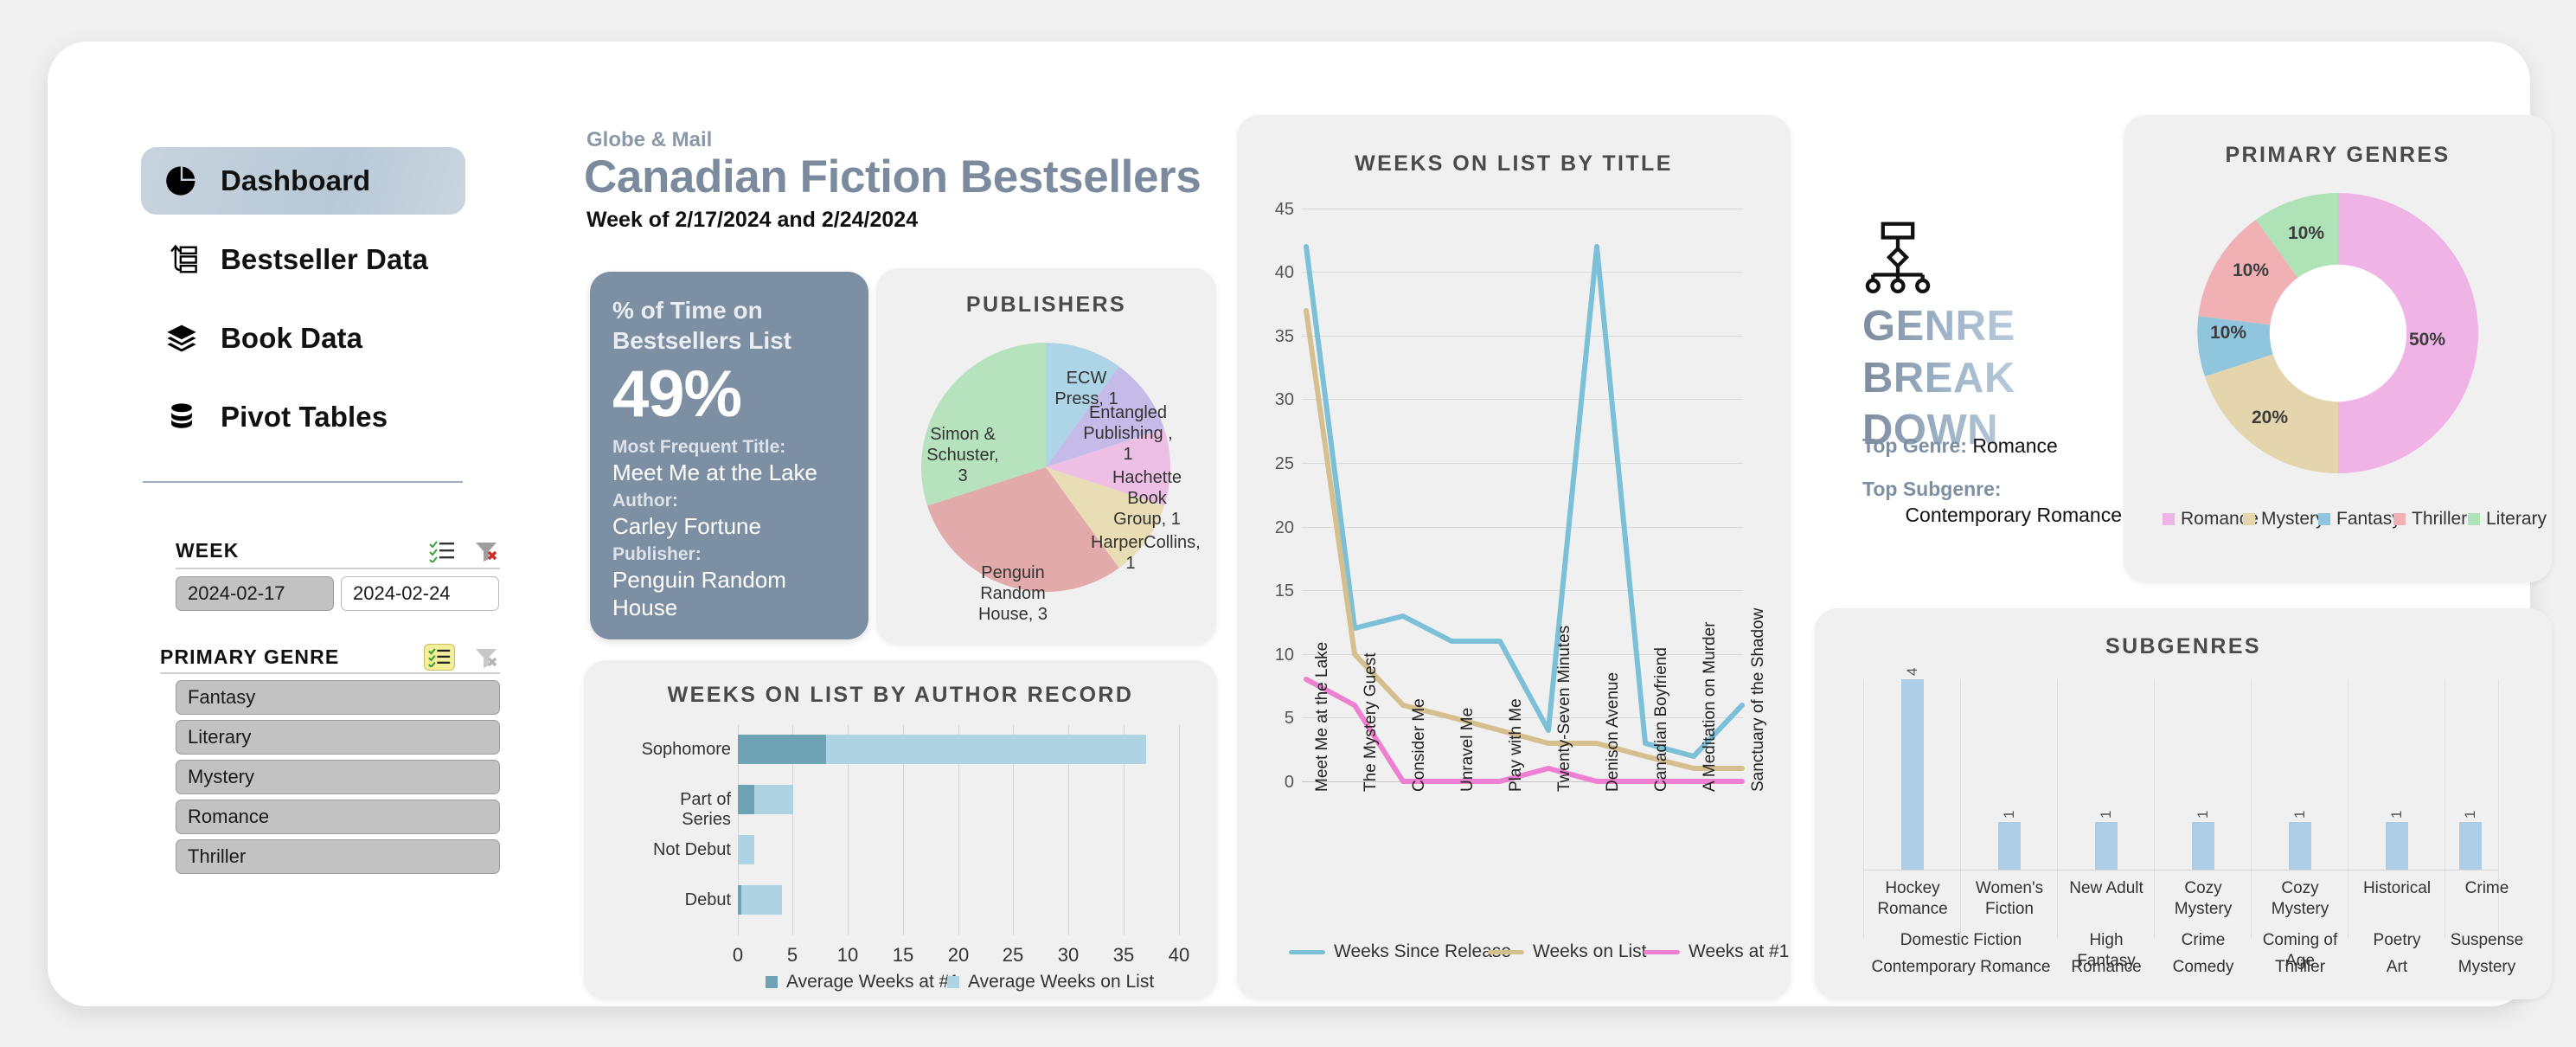 Image resolution: width=2576 pixels, height=1047 pixels. Describe the element at coordinates (1423, 951) in the screenshot. I see `legend-label: Weeks Since Release` at that location.